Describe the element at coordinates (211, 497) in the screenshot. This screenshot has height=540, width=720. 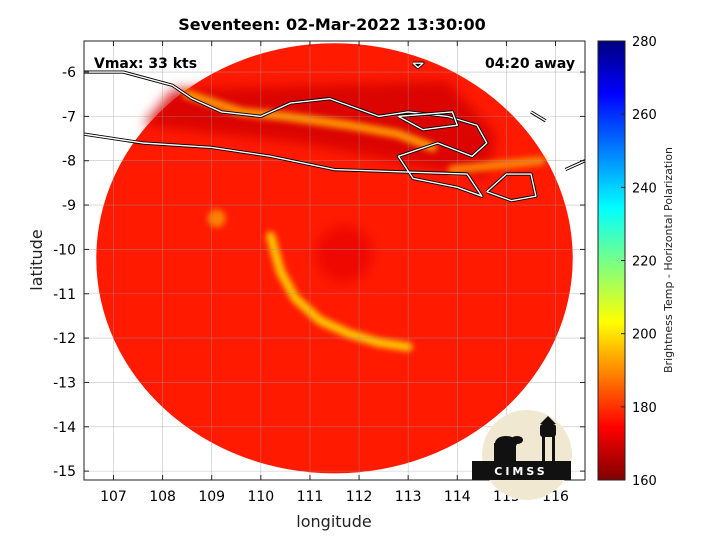
I see `x-tick-label: 109` at that location.